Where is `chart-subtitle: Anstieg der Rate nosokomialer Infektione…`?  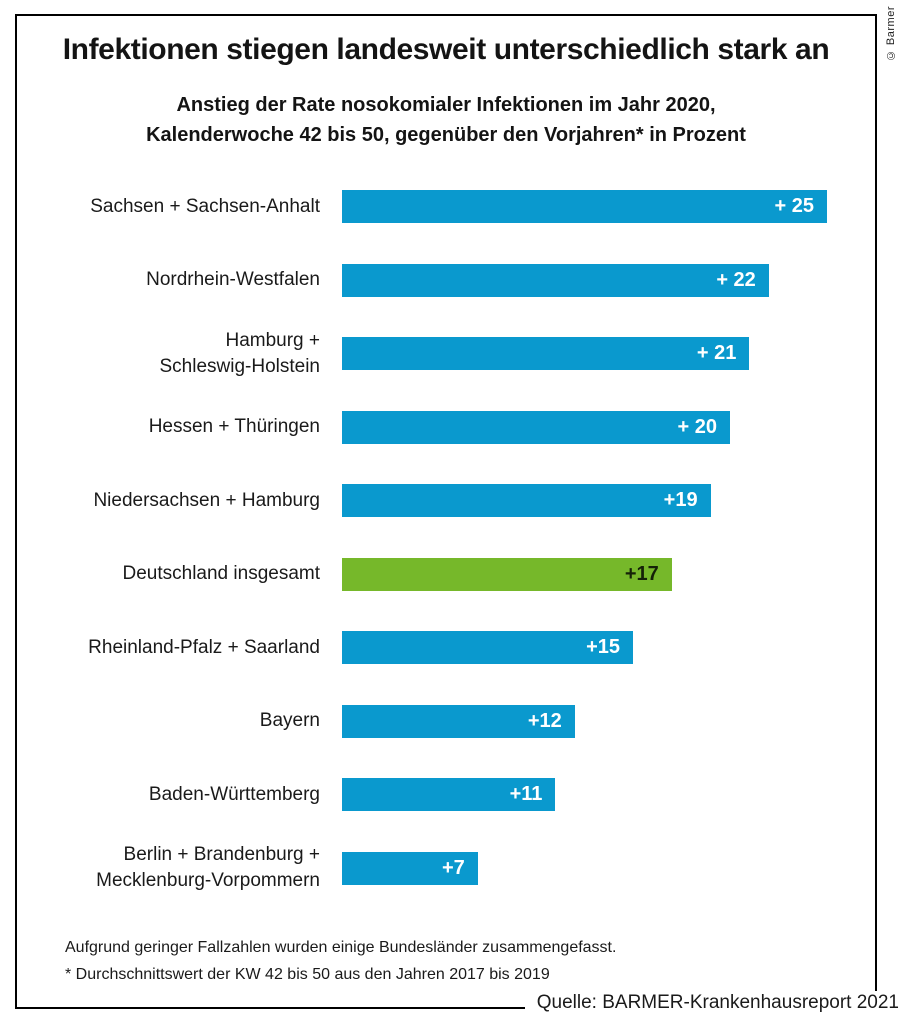
chart-subtitle: Anstieg der Rate nosokomialer Infektione… is located at coordinates (446, 120).